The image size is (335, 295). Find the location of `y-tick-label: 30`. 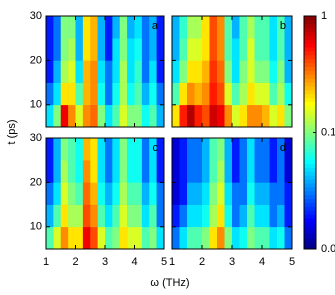

y-tick-label: 30 is located at coordinates (36, 16).